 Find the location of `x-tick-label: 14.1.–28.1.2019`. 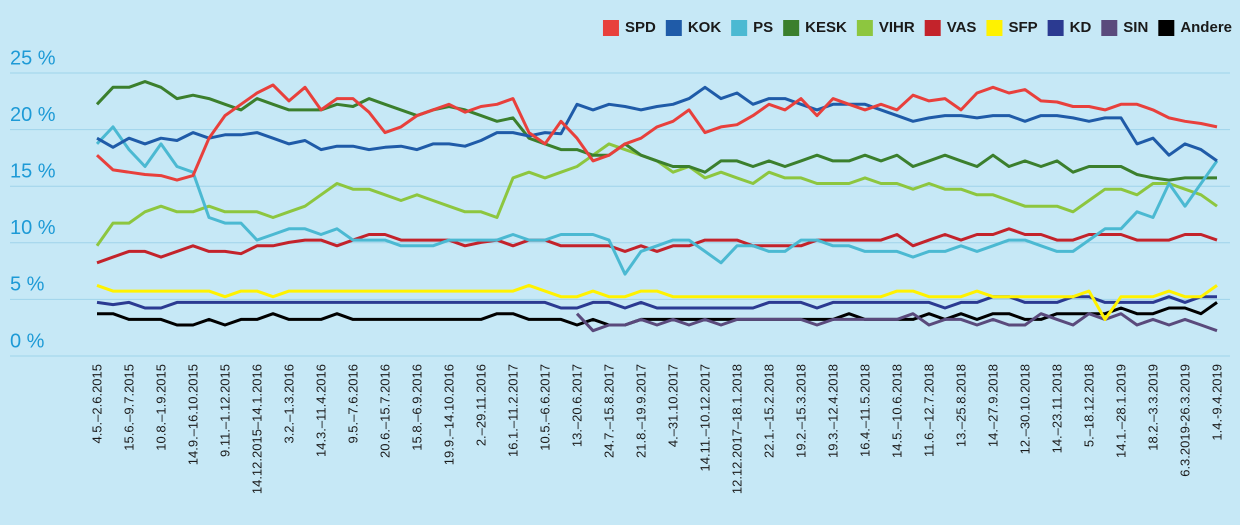

x-tick-label: 14.1.–28.1.2019 is located at coordinates (1120, 411).